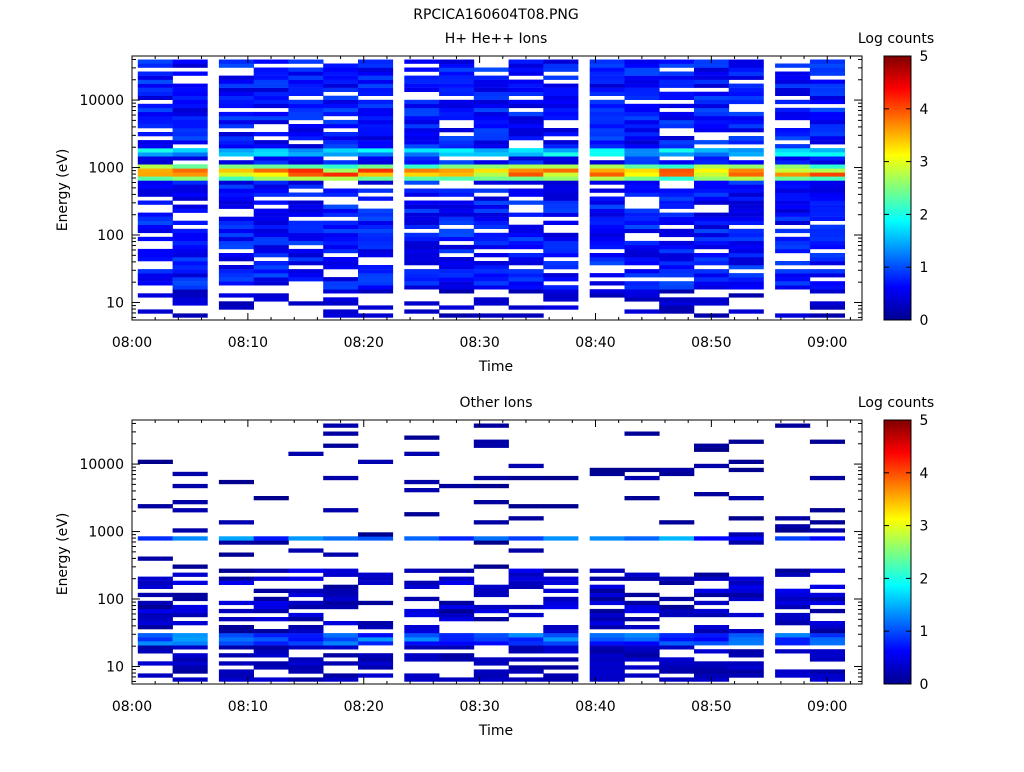  Describe the element at coordinates (115, 303) in the screenshot. I see `y-tick-label: 10` at that location.